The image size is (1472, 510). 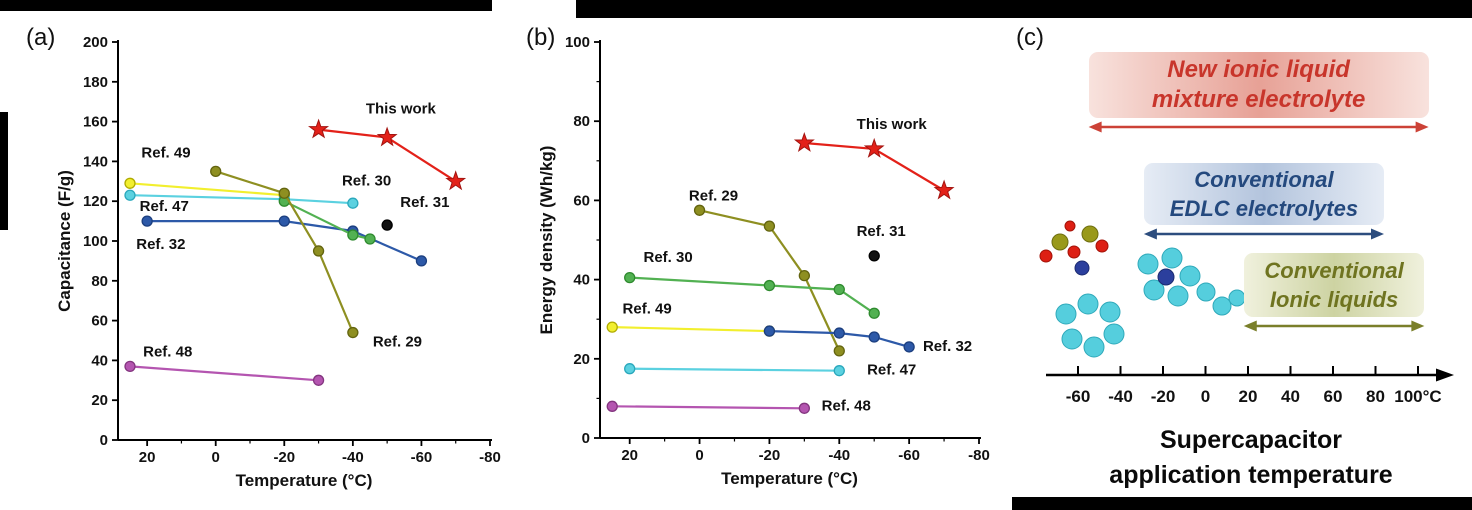 I want to click on ionic-liquid-molecule-graphic, so click(x=1142, y=289).